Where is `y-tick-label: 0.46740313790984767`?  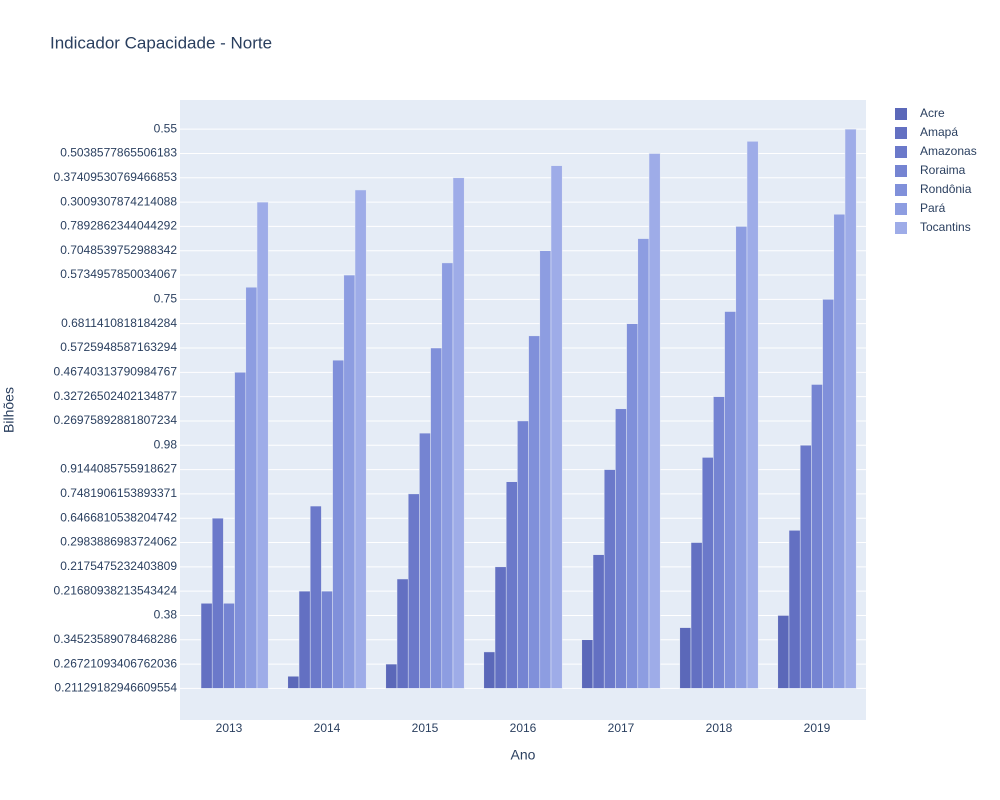 y-tick-label: 0.46740313790984767 is located at coordinates (116, 371).